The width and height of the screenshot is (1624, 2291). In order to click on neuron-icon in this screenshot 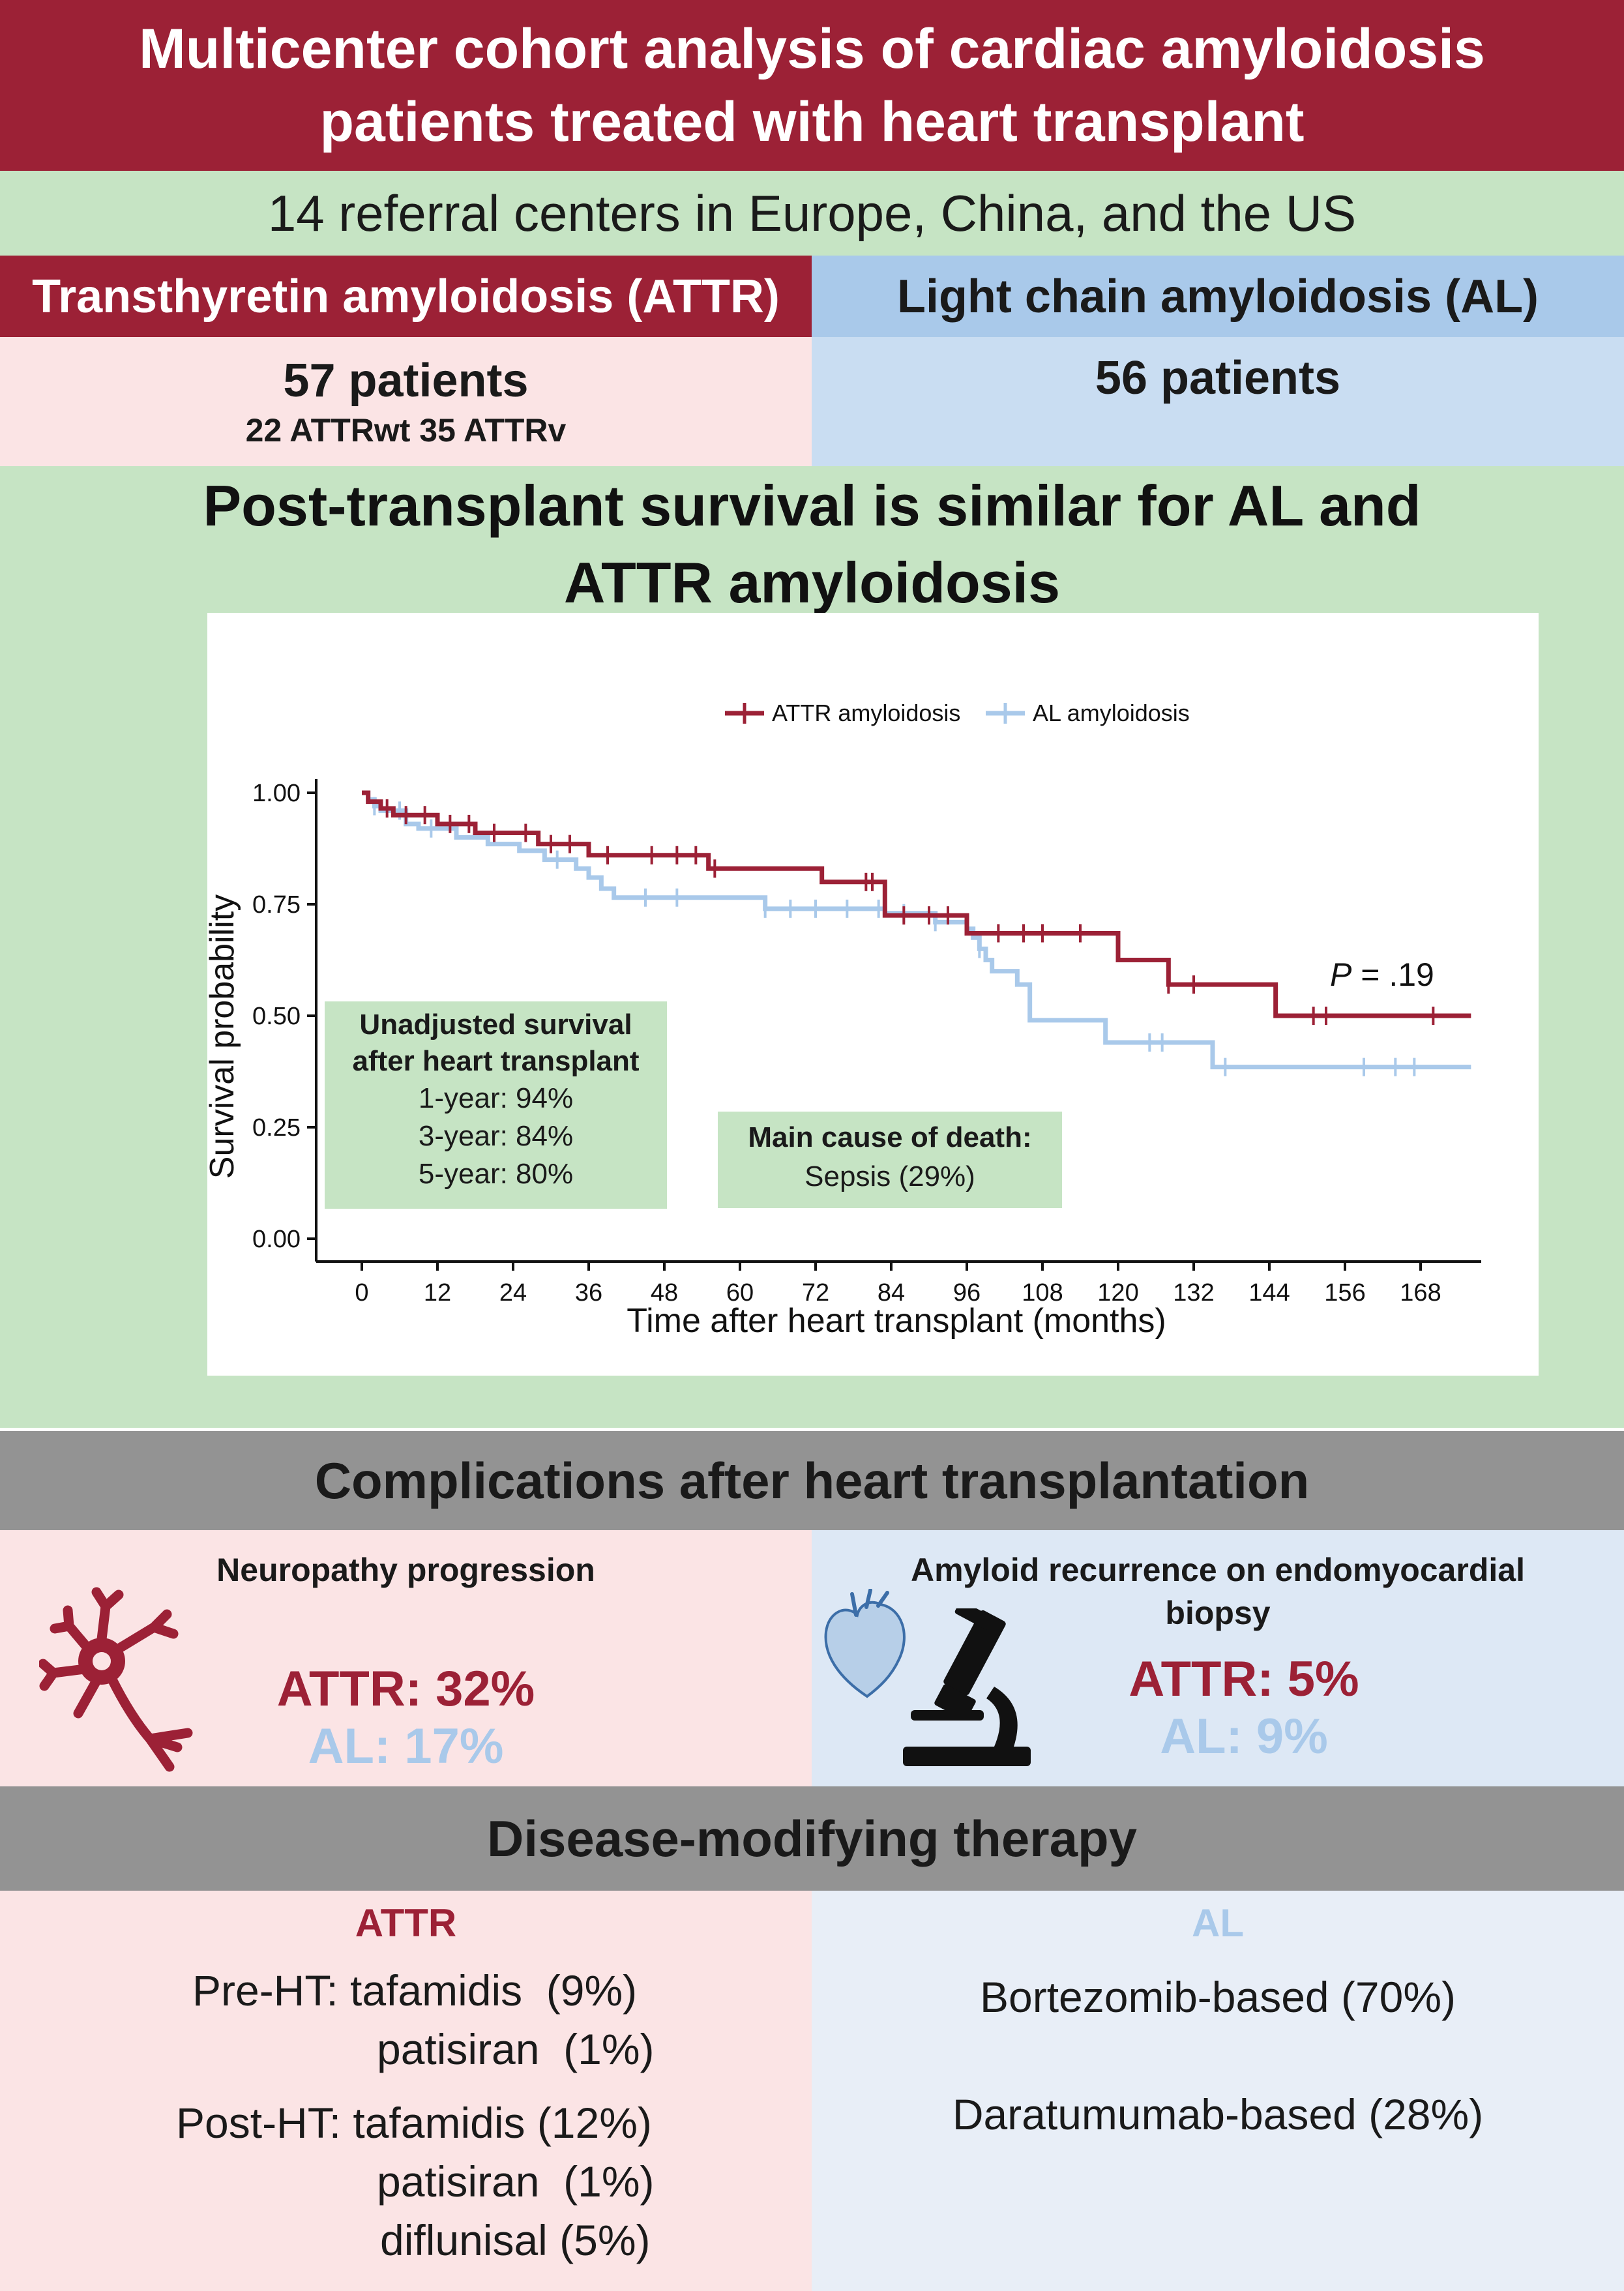, I will do `click(116, 1680)`.